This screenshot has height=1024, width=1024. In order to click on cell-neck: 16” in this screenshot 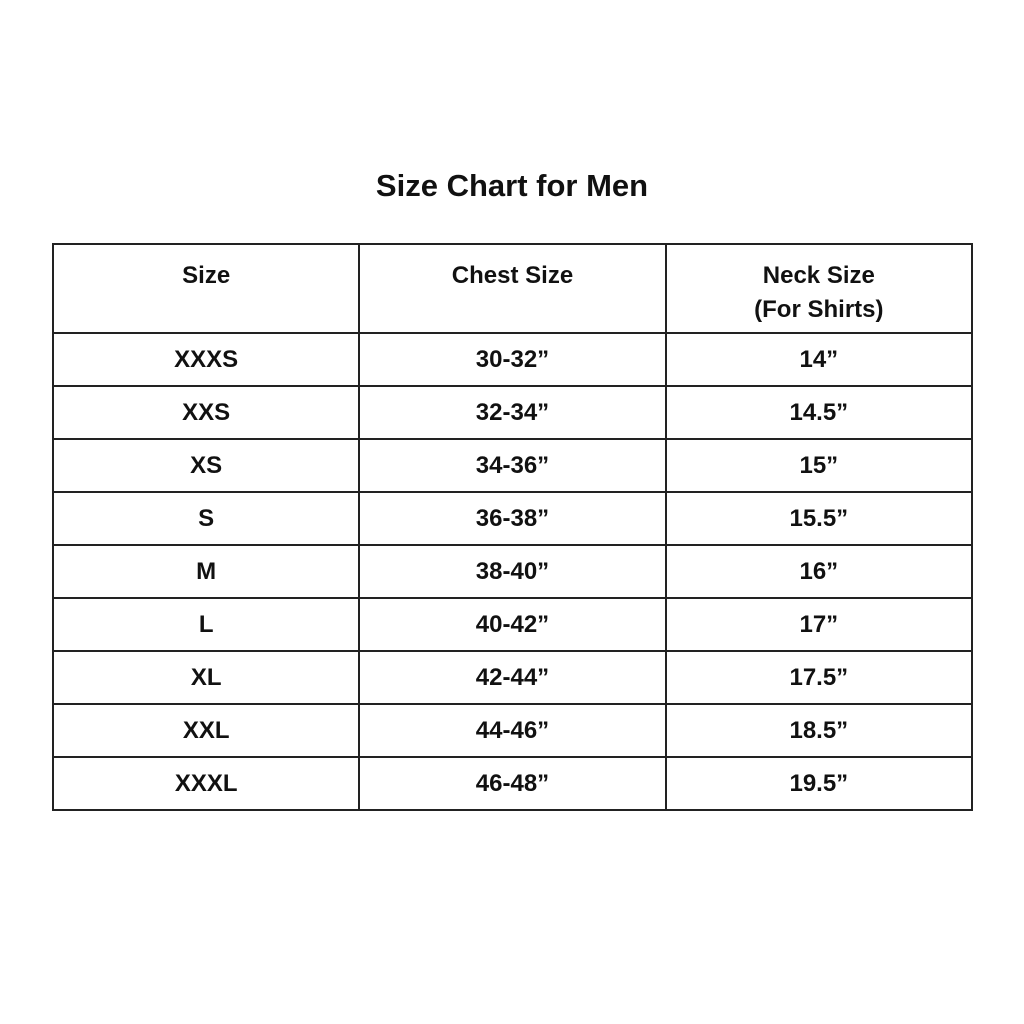, I will do `click(819, 571)`.